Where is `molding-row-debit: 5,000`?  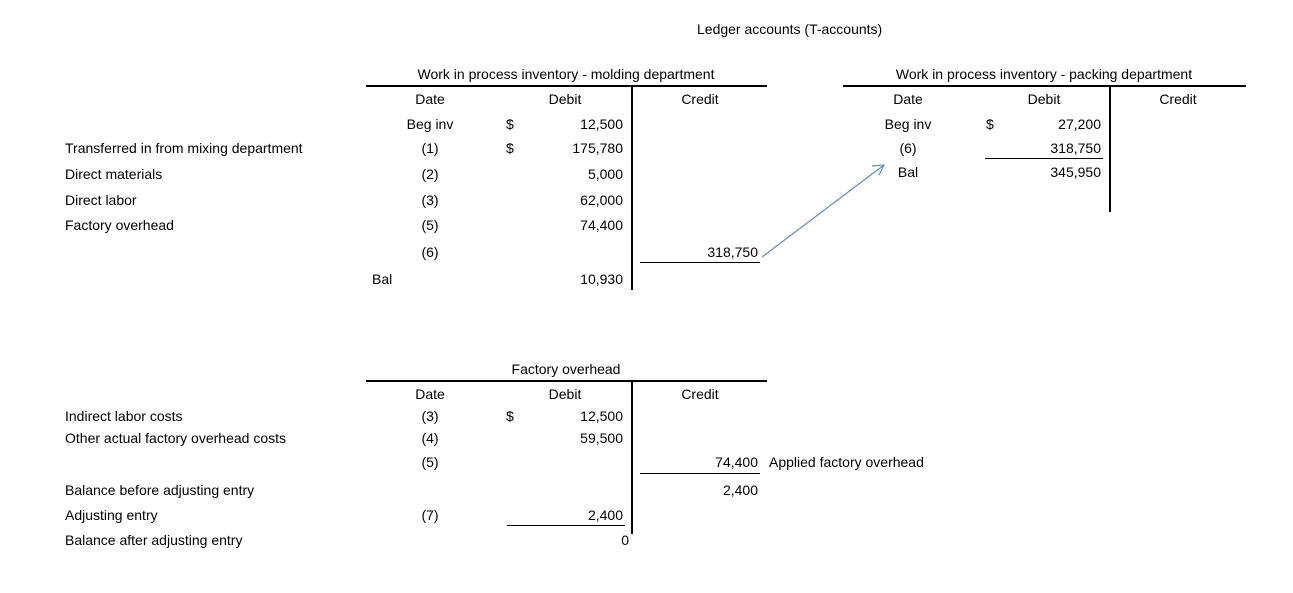
molding-row-debit: 5,000 is located at coordinates (605, 174).